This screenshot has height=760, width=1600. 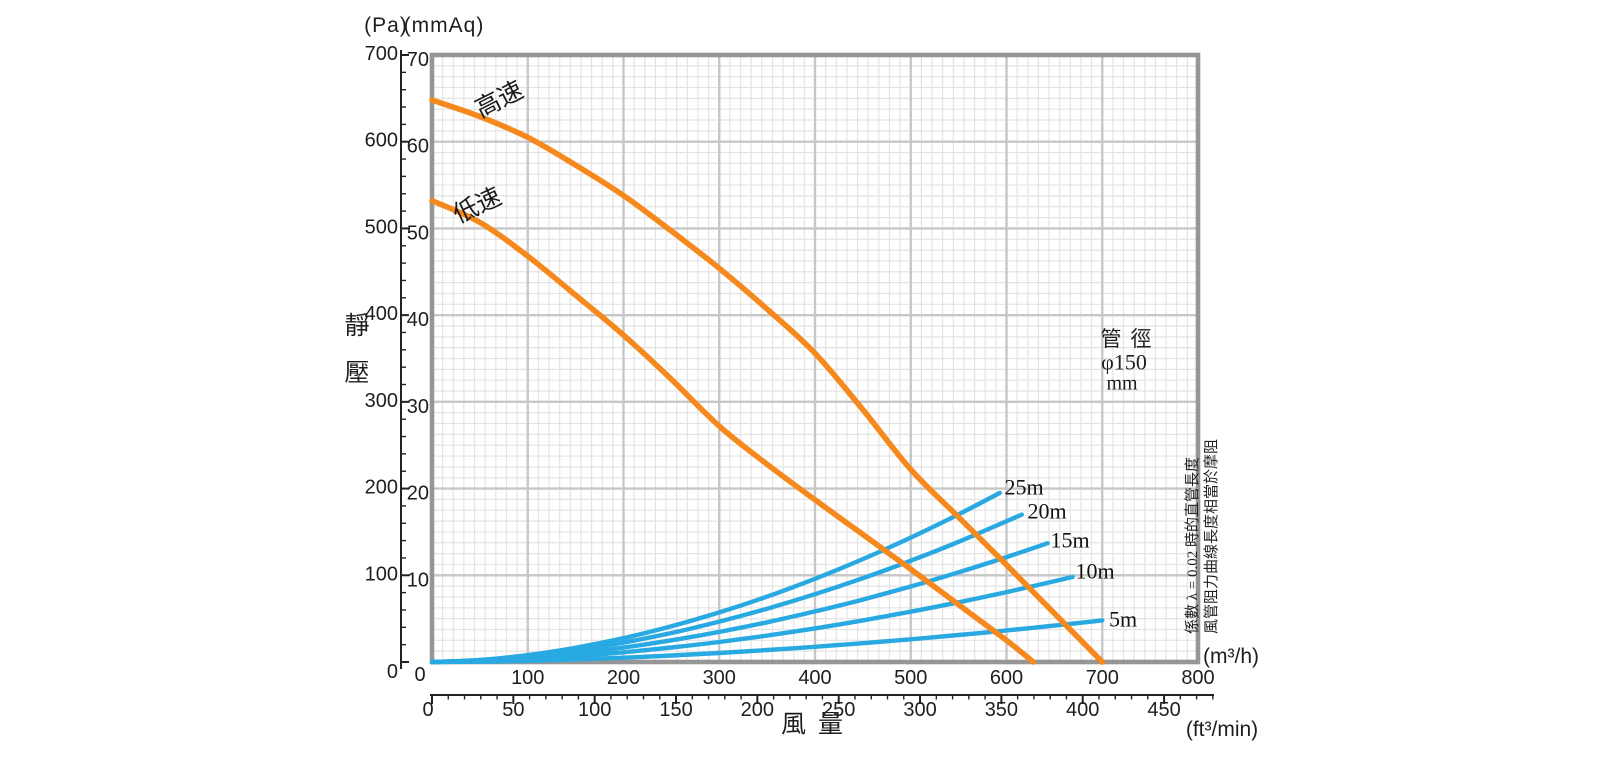 What do you see at coordinates (418, 147) in the screenshot?
I see `mmaq-tick-label: 60` at bounding box center [418, 147].